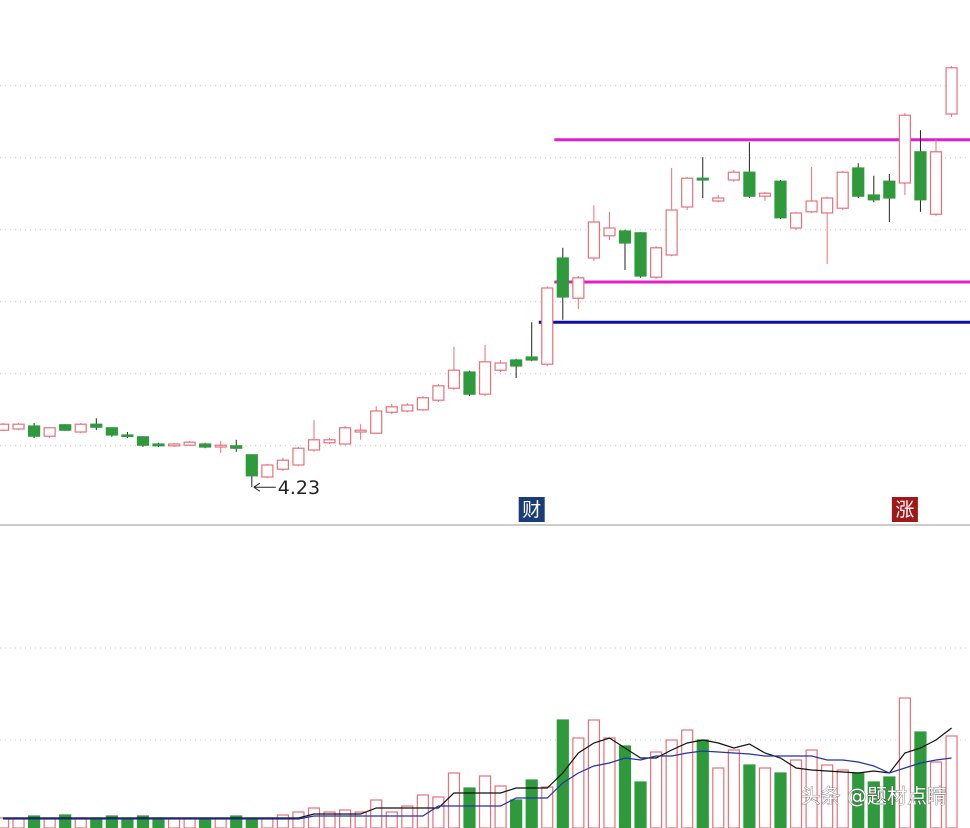 The image size is (970, 828). I want to click on watermark: 头条 @题材点睛, so click(874, 796).